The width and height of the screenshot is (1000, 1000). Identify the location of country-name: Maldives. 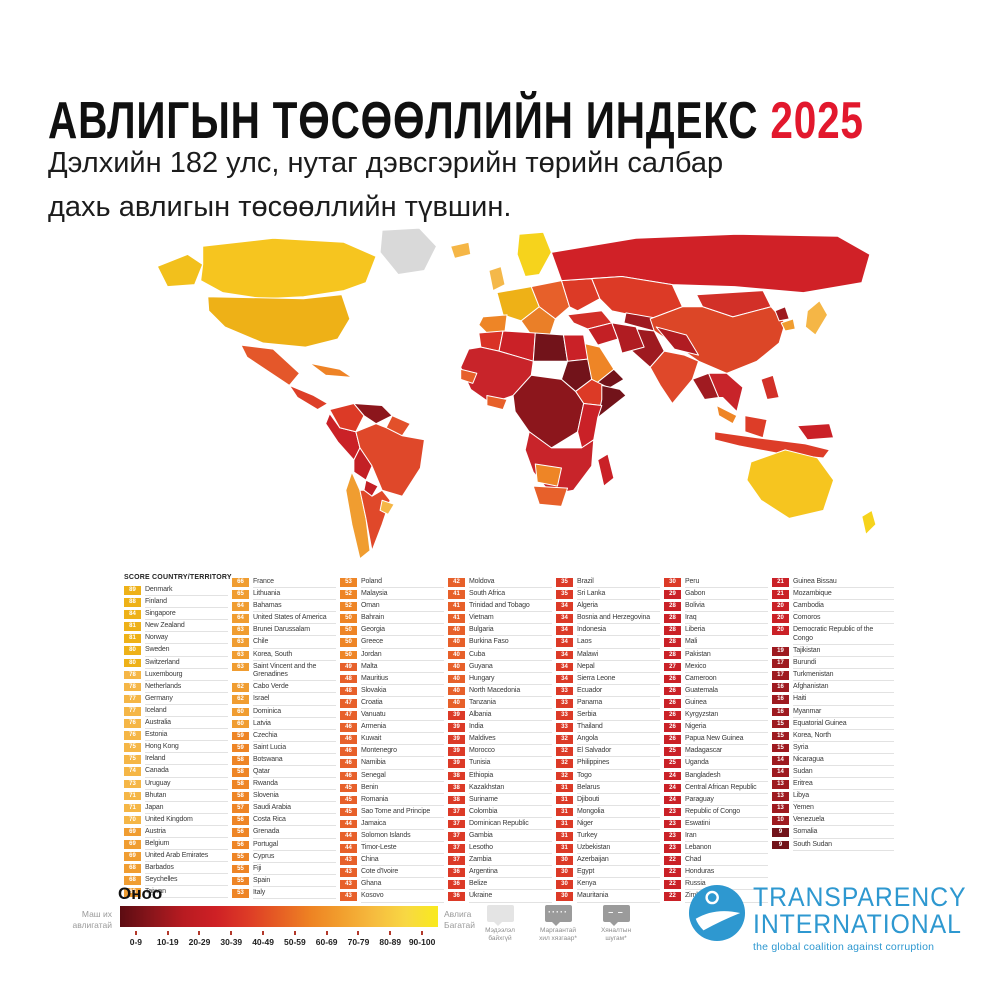
(510, 740).